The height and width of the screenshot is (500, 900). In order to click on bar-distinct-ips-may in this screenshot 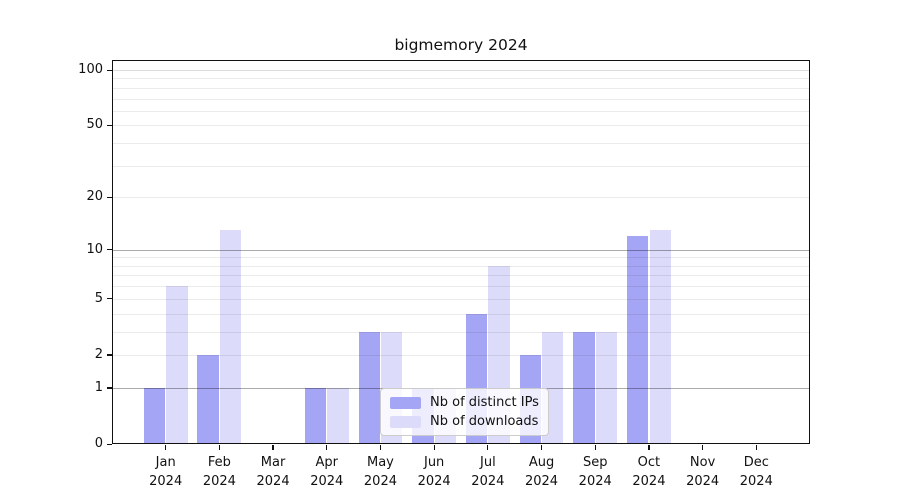, I will do `click(369, 387)`.